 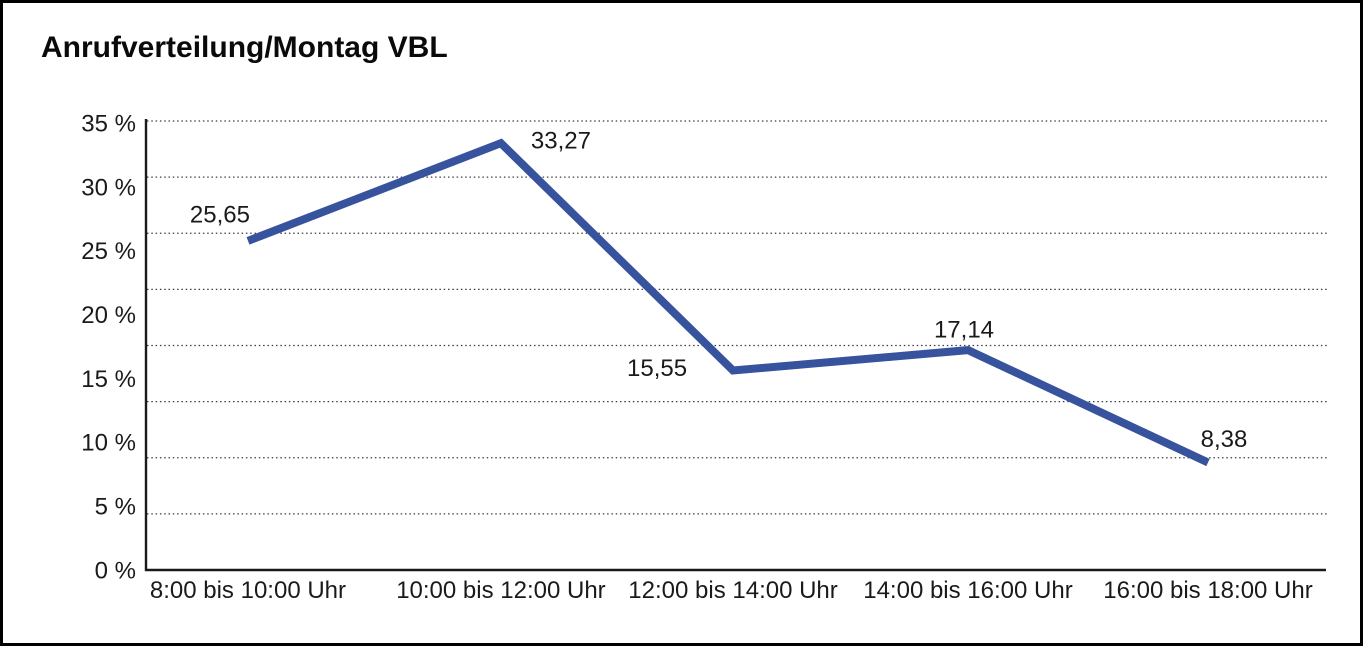 I want to click on x-axis-category-label: 12:00 bis 14:00 Uhr, so click(x=732, y=590).